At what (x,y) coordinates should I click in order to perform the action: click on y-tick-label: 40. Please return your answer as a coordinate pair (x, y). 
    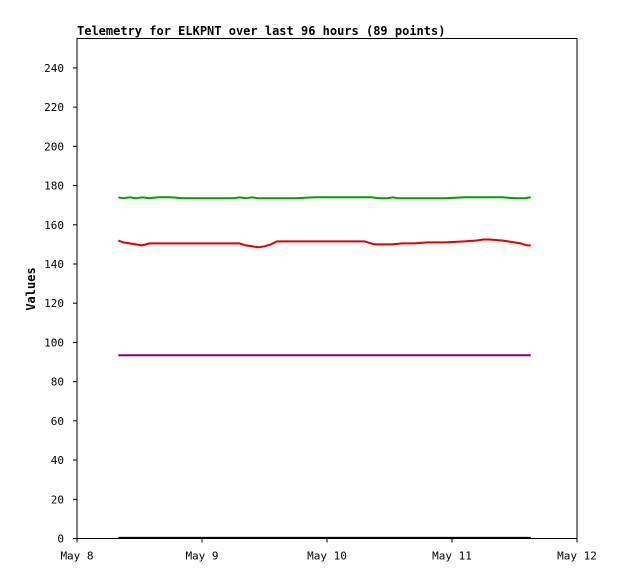
    Looking at the image, I should click on (57, 460).